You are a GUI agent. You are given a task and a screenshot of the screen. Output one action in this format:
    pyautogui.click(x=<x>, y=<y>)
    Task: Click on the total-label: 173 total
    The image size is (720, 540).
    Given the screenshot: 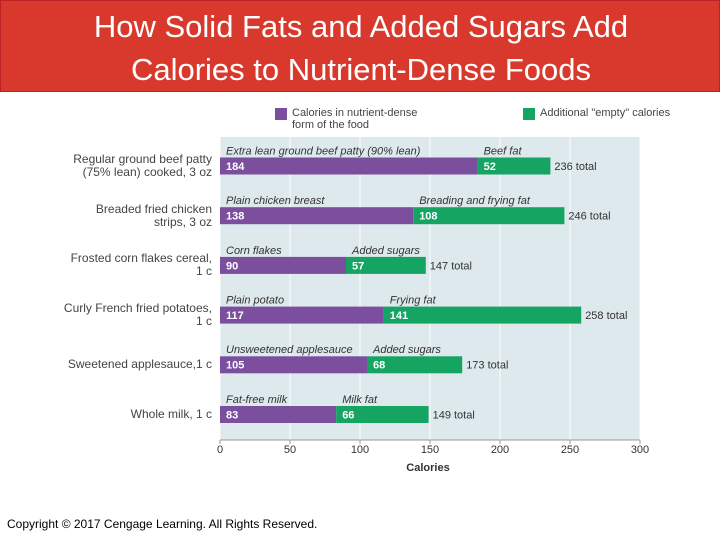 What is the action you would take?
    pyautogui.click(x=487, y=366)
    